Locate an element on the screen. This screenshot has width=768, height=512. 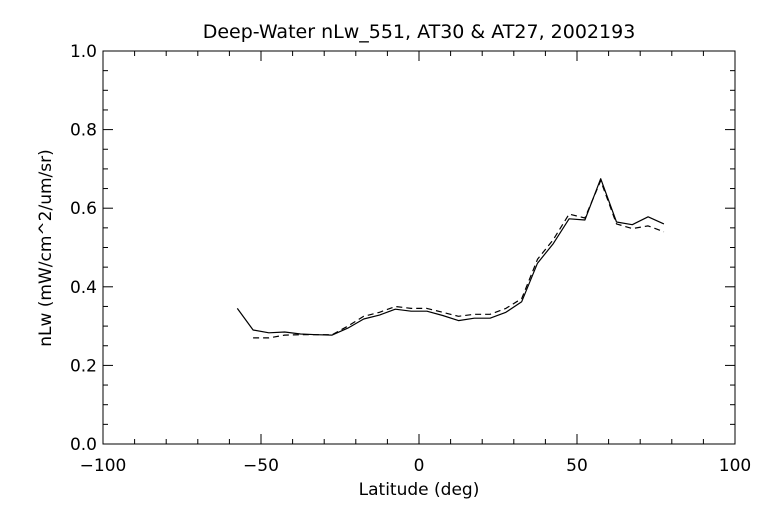
y-tick-label: 1.0 is located at coordinates (83, 52).